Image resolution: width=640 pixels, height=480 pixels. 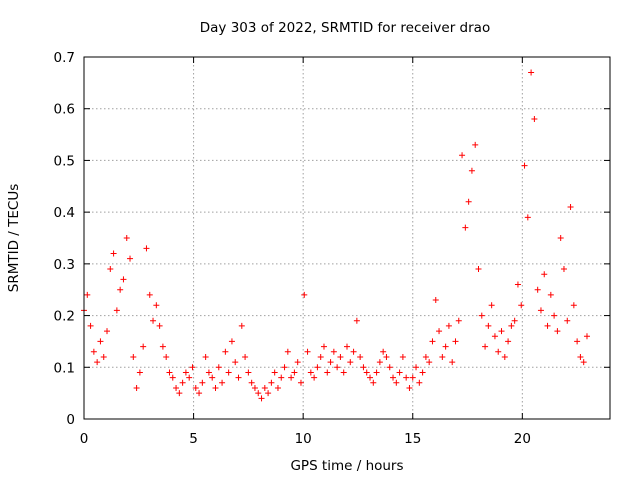 I want to click on x-tick-label: 10, so click(x=303, y=439).